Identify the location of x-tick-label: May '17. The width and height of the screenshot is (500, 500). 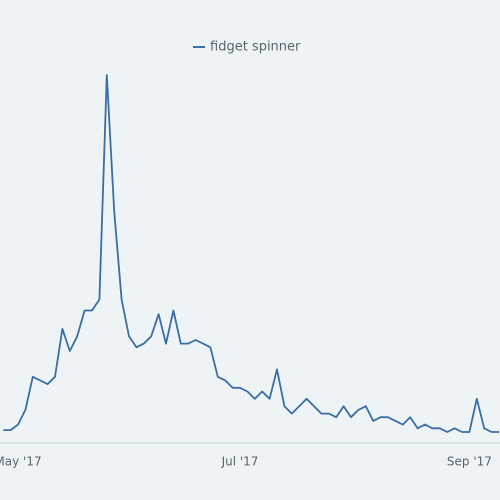
(21, 462).